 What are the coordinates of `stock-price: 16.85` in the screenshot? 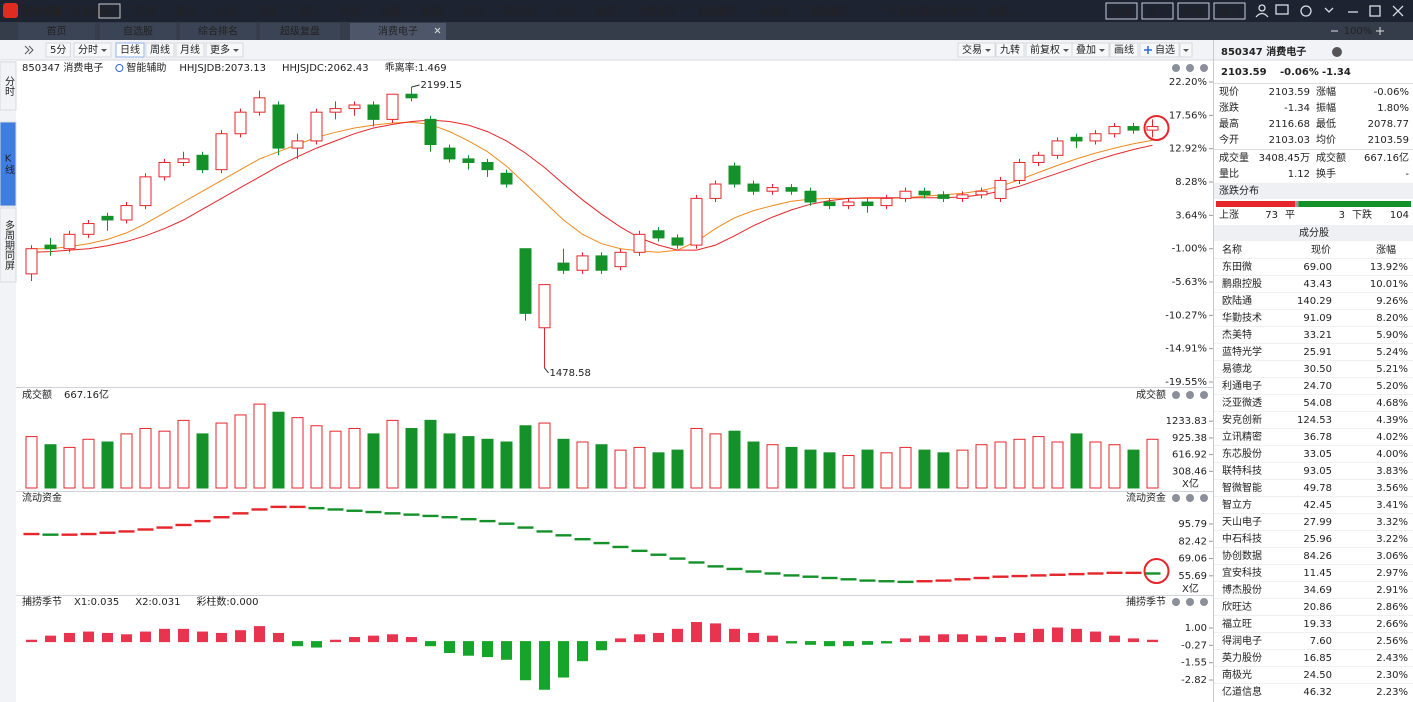 It's located at (1317, 658).